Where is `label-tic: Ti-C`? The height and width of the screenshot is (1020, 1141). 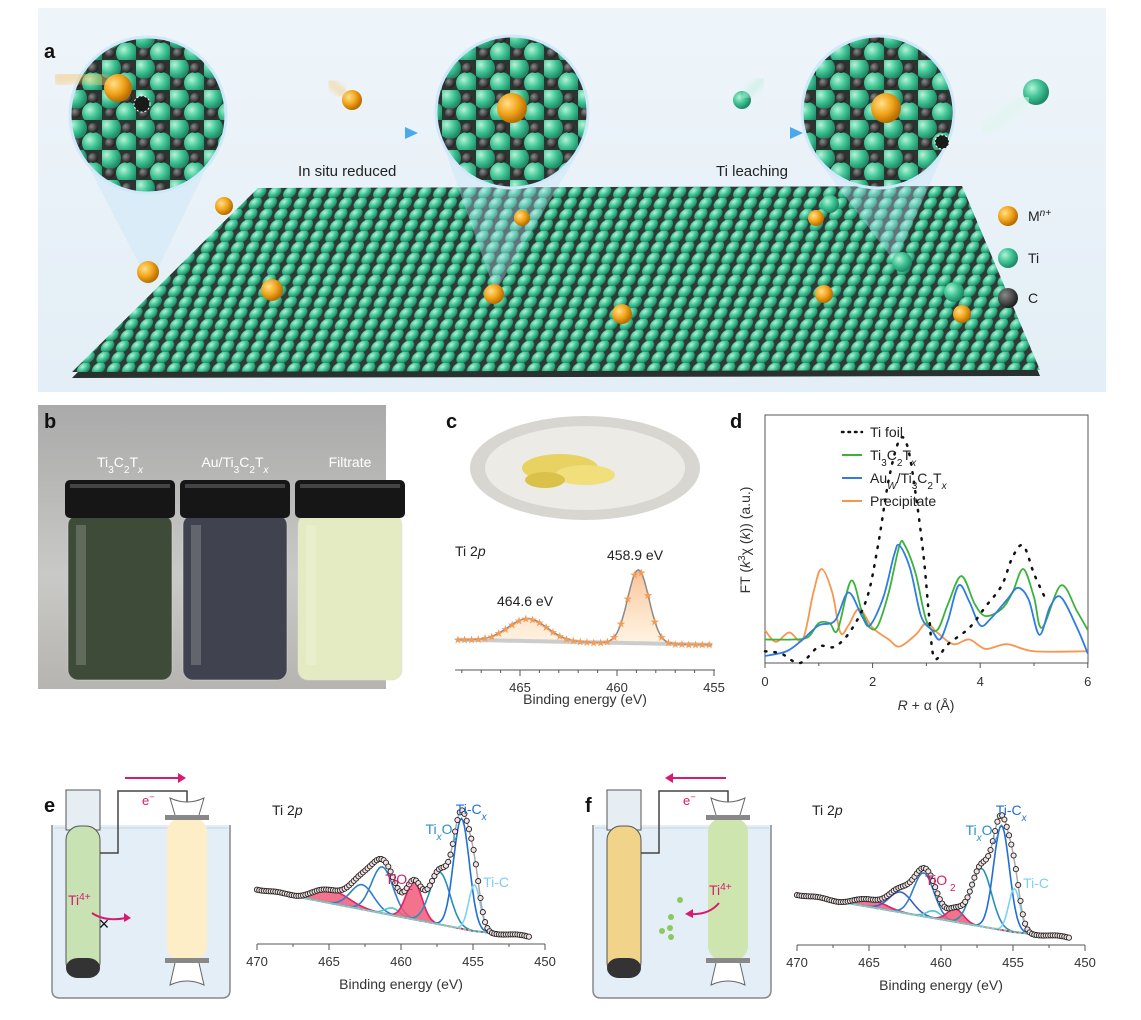 label-tic: Ti-C is located at coordinates (496, 882).